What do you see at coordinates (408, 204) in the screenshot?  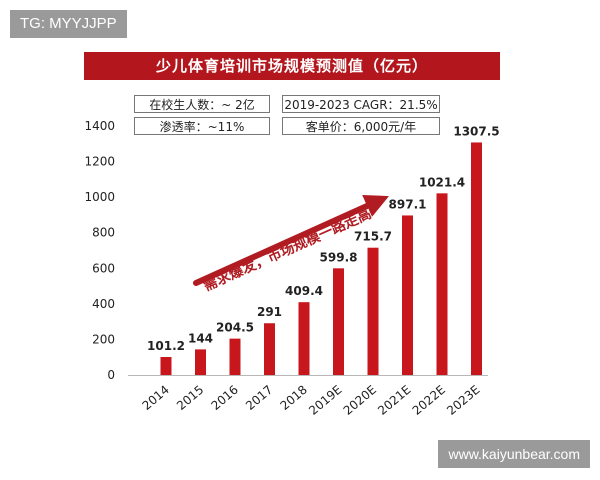 I see `data-label: 897.1` at bounding box center [408, 204].